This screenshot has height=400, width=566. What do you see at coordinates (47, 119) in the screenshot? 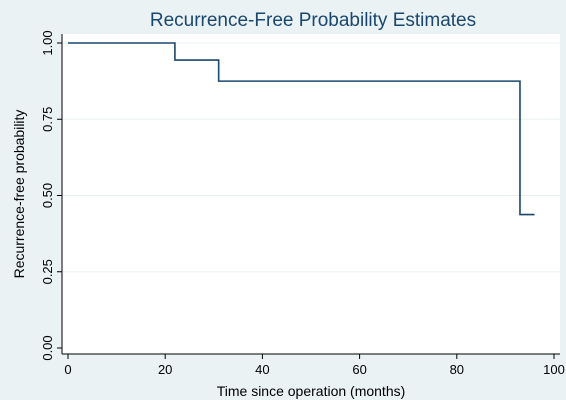
I see `y-tick-label: 0.75` at bounding box center [47, 119].